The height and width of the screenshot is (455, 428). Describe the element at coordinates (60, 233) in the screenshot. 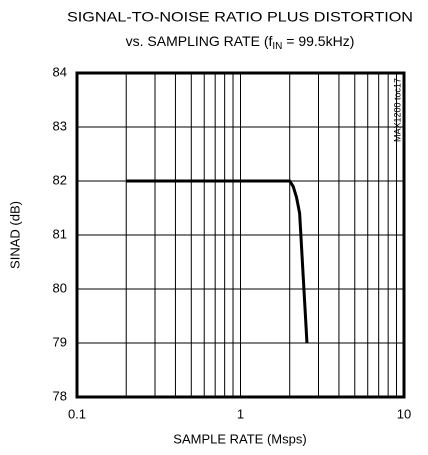

I see `y-tick-label: 81` at that location.